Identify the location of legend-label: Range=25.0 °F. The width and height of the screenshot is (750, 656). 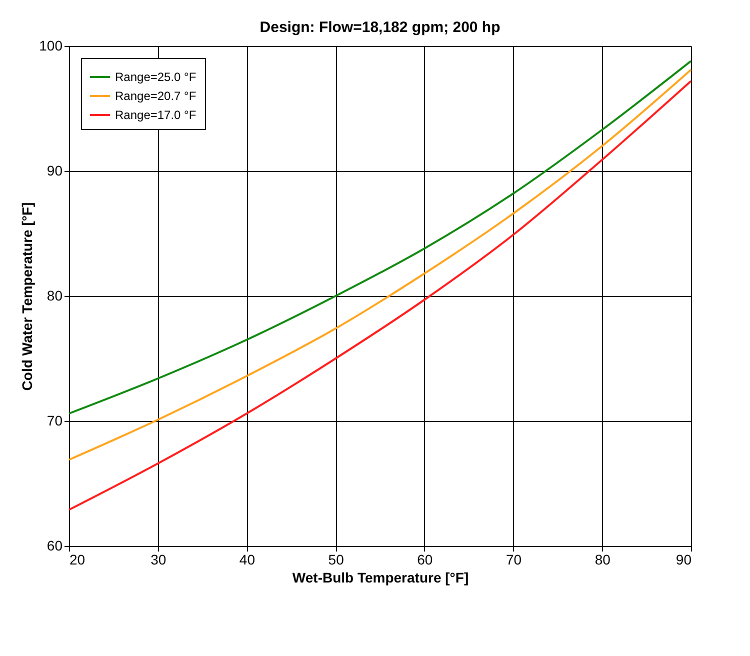
(155, 77).